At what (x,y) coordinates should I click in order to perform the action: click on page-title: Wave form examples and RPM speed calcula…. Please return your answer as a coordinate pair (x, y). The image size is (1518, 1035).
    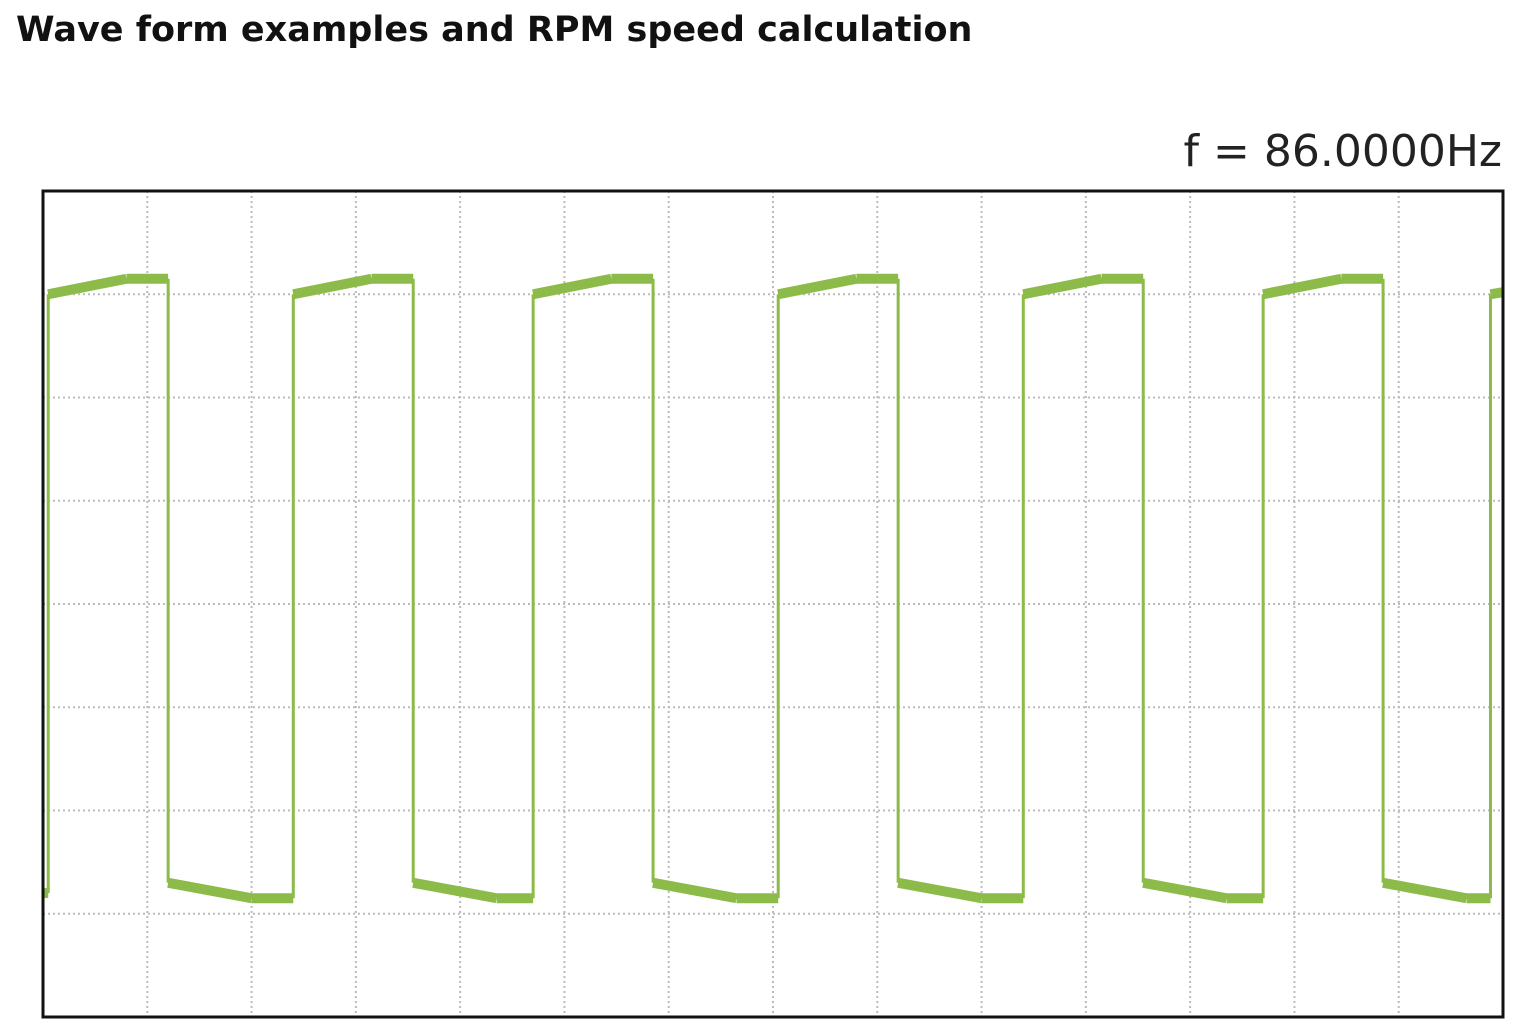
    Looking at the image, I should click on (494, 30).